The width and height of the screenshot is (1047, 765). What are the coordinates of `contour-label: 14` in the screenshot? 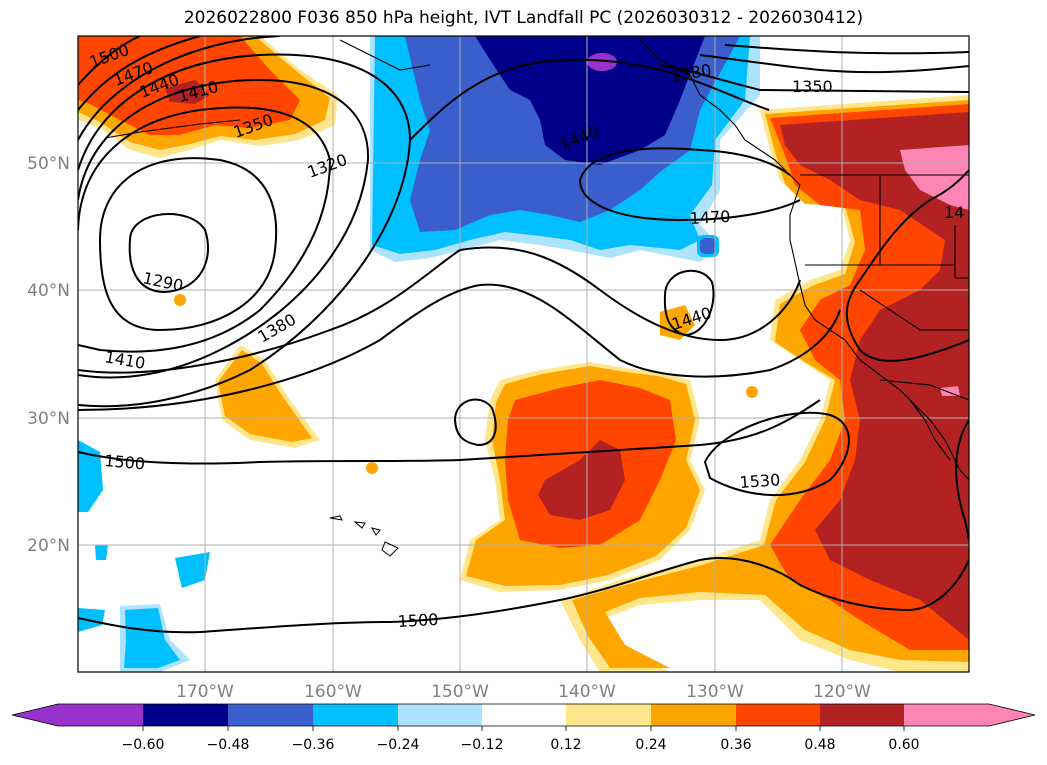 It's located at (954, 212).